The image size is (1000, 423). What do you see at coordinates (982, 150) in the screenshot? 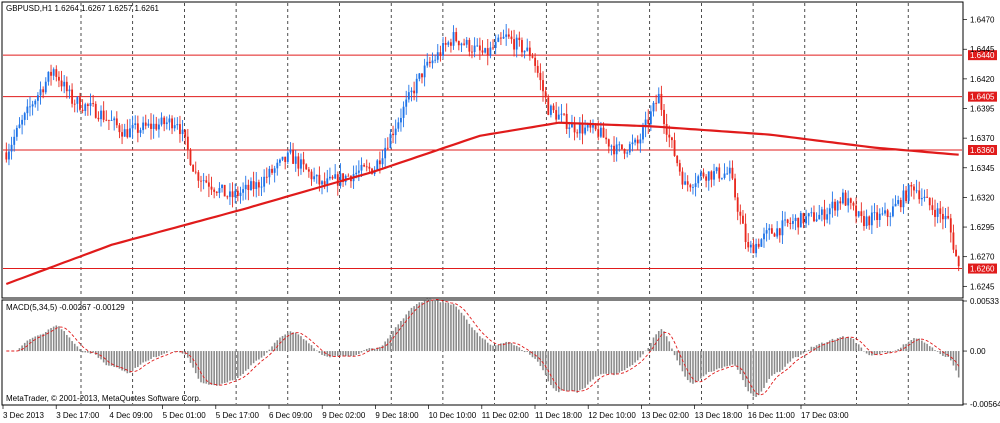
I see `level-tag-label: 1.6360` at bounding box center [982, 150].